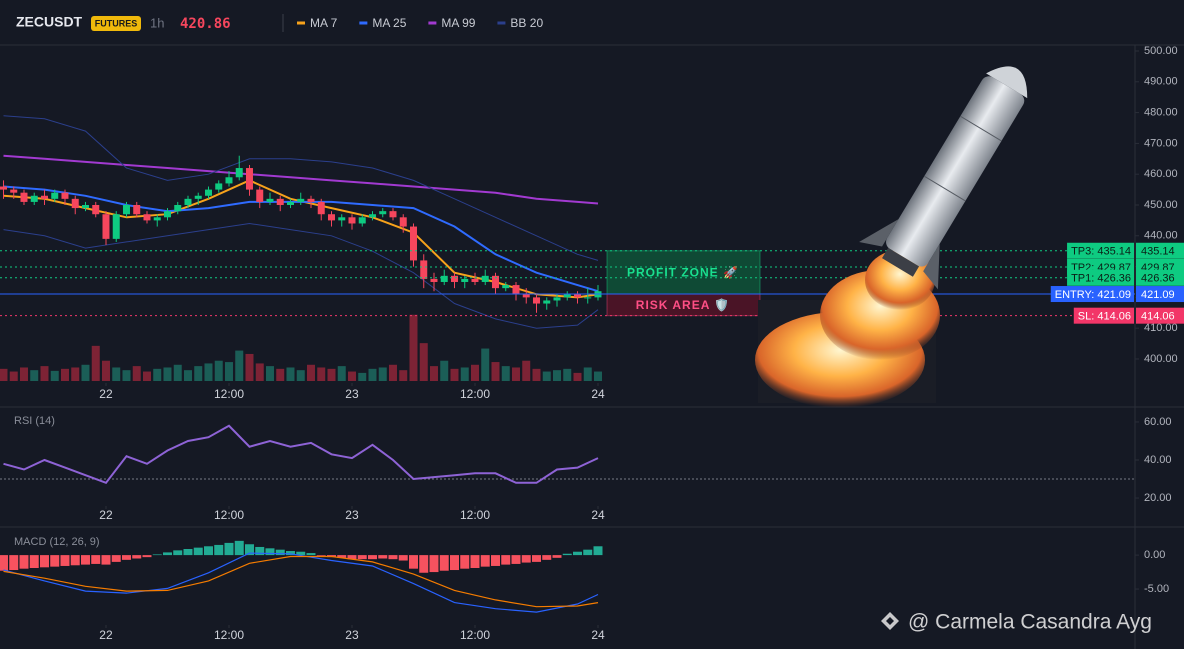  Describe the element at coordinates (1101, 252) in the screenshot. I see `level-label: TP3: 435.14` at that location.